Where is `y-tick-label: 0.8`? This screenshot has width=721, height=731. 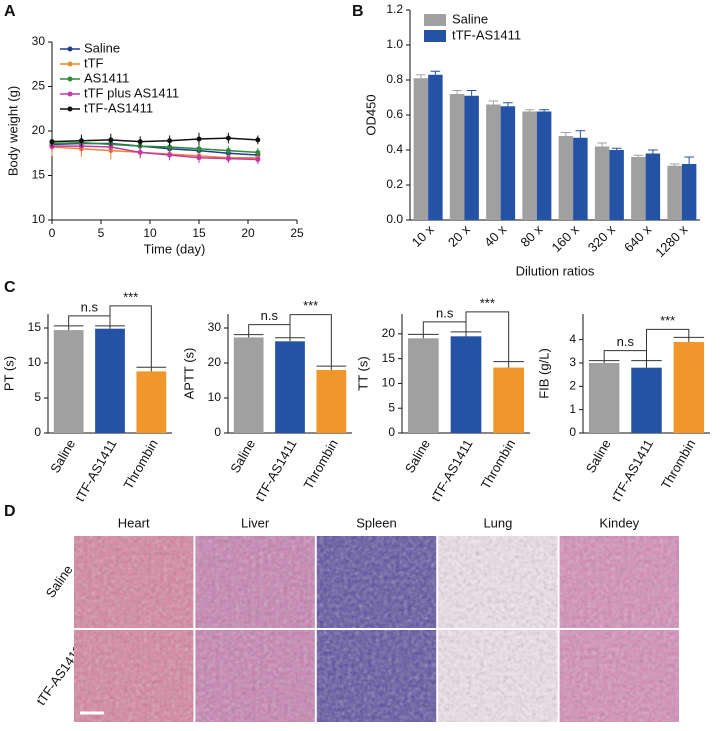 y-tick-label: 0.8 is located at coordinates (394, 79).